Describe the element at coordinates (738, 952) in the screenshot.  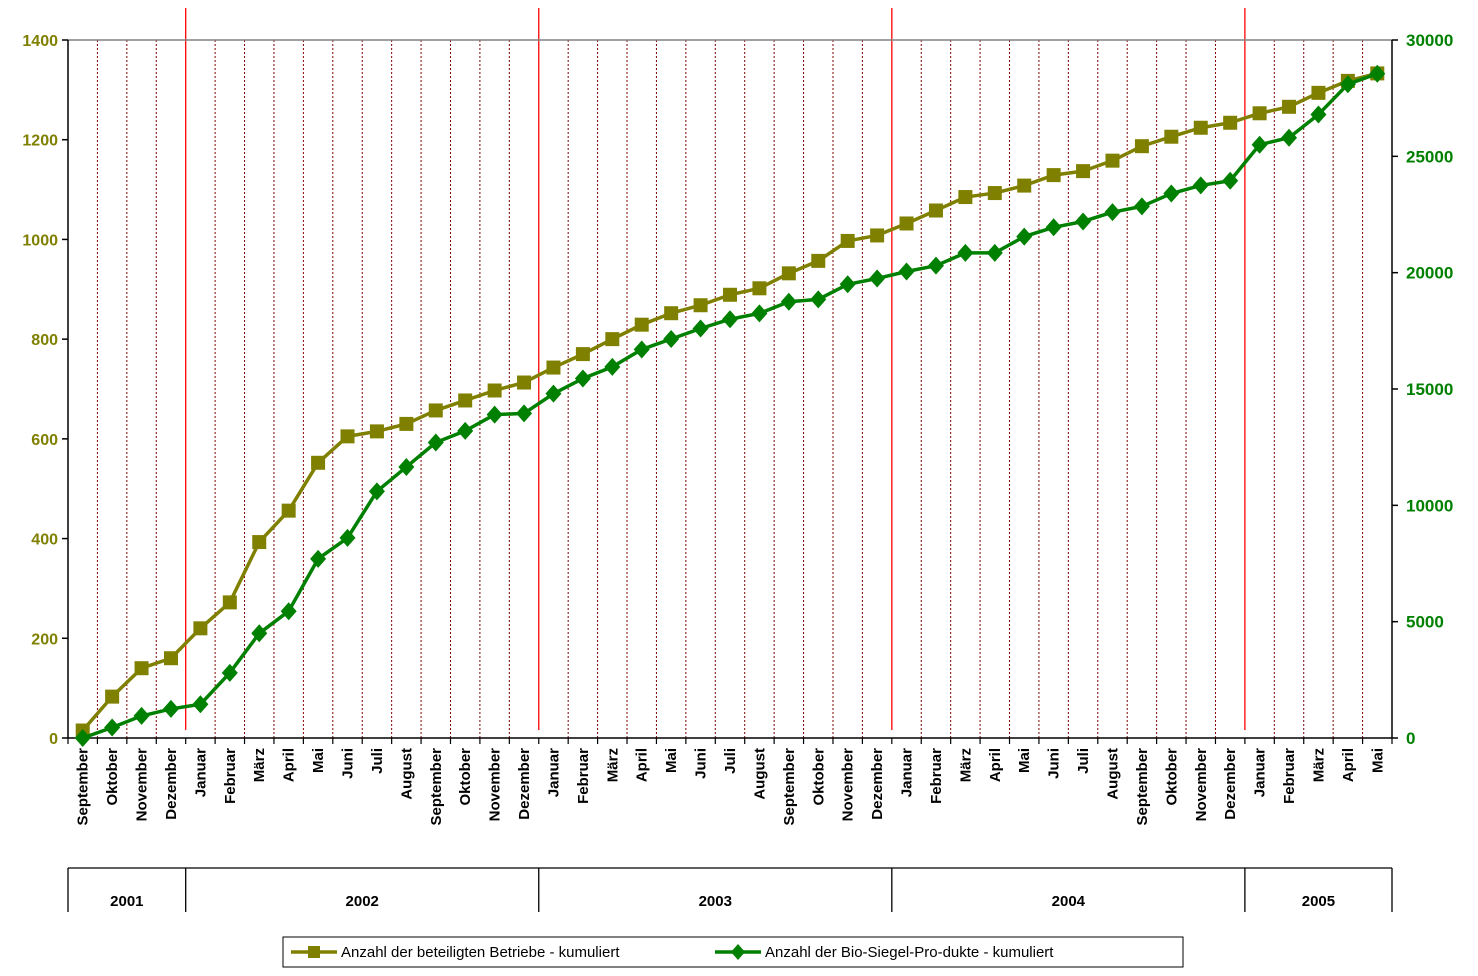
I see `legend-marker-diamond` at that location.